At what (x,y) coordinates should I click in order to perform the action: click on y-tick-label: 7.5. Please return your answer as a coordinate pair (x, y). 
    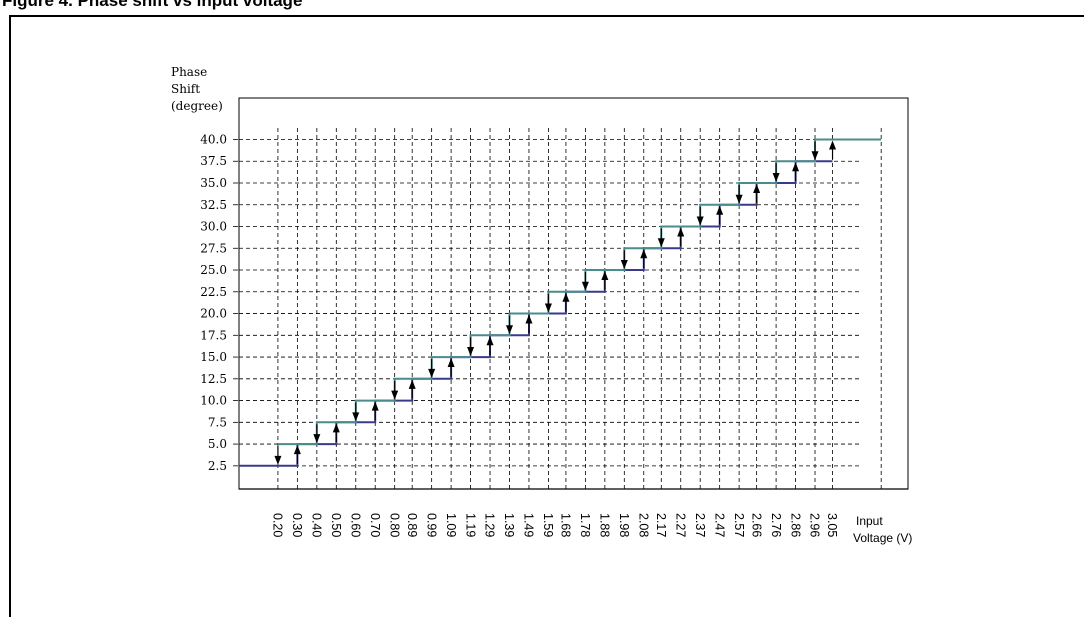
    Looking at the image, I should click on (217, 422).